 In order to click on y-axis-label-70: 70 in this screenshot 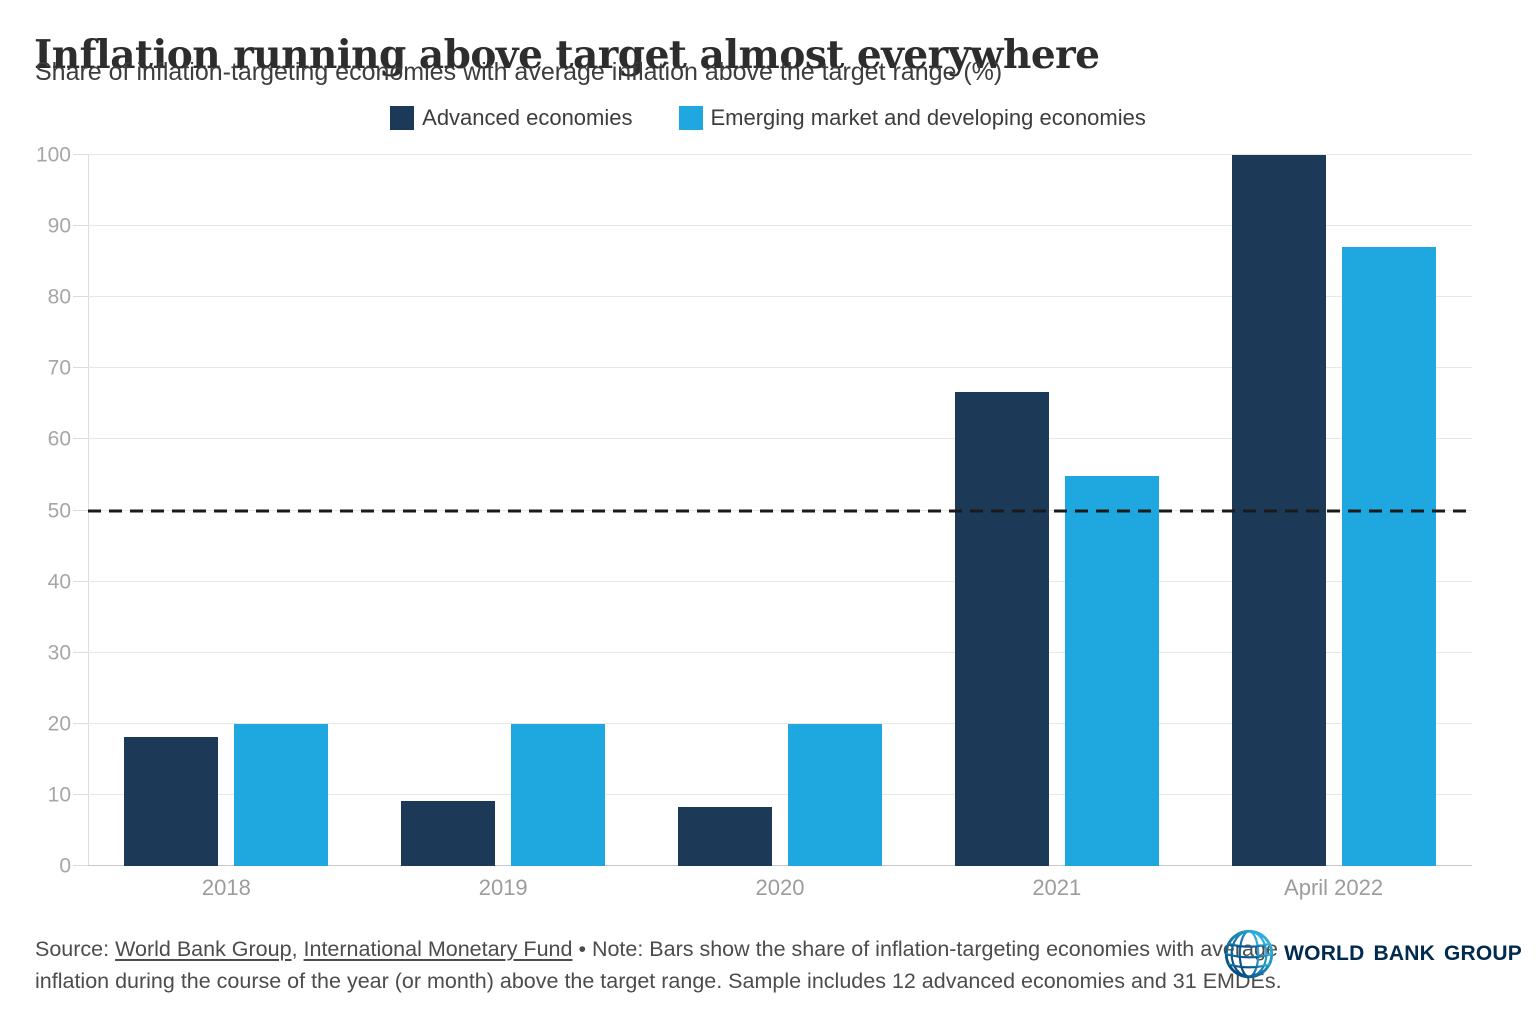, I will do `click(59, 368)`.